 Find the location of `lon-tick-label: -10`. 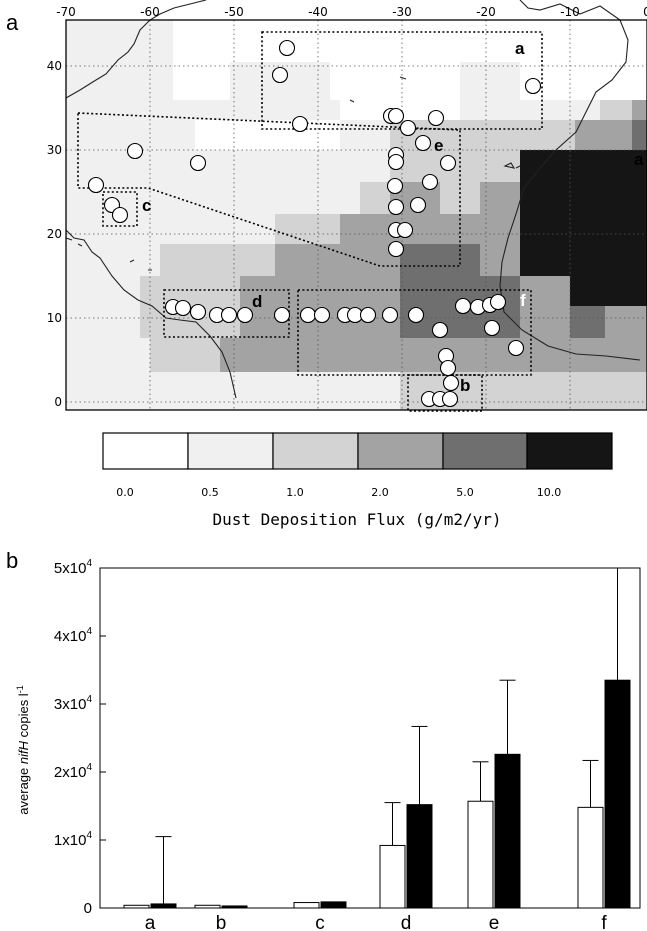

lon-tick-label: -10 is located at coordinates (570, 12).